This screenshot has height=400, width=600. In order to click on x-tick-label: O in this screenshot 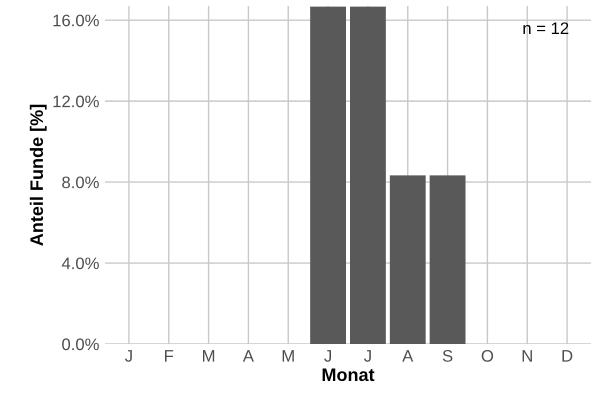, I will do `click(488, 356)`.